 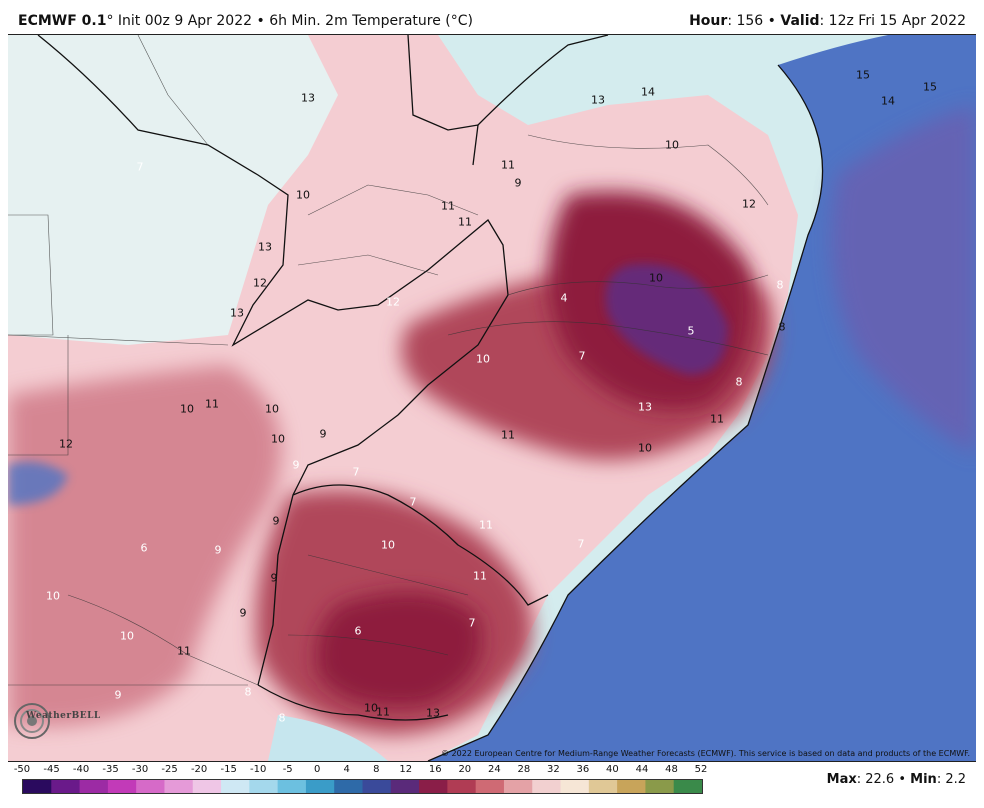 I want to click on temperature-label: 14, so click(x=888, y=101).